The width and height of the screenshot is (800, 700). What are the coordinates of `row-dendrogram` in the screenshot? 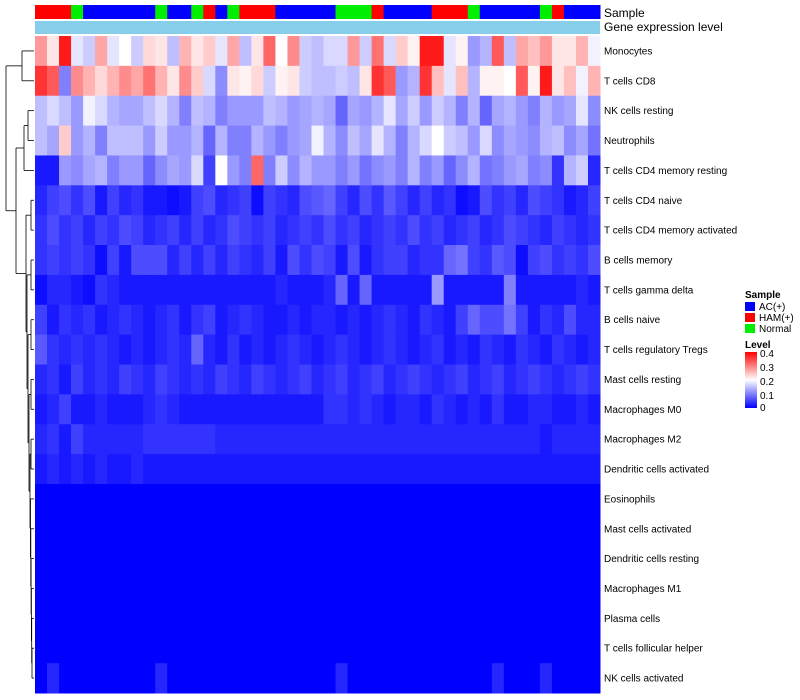 It's located at (19, 364).